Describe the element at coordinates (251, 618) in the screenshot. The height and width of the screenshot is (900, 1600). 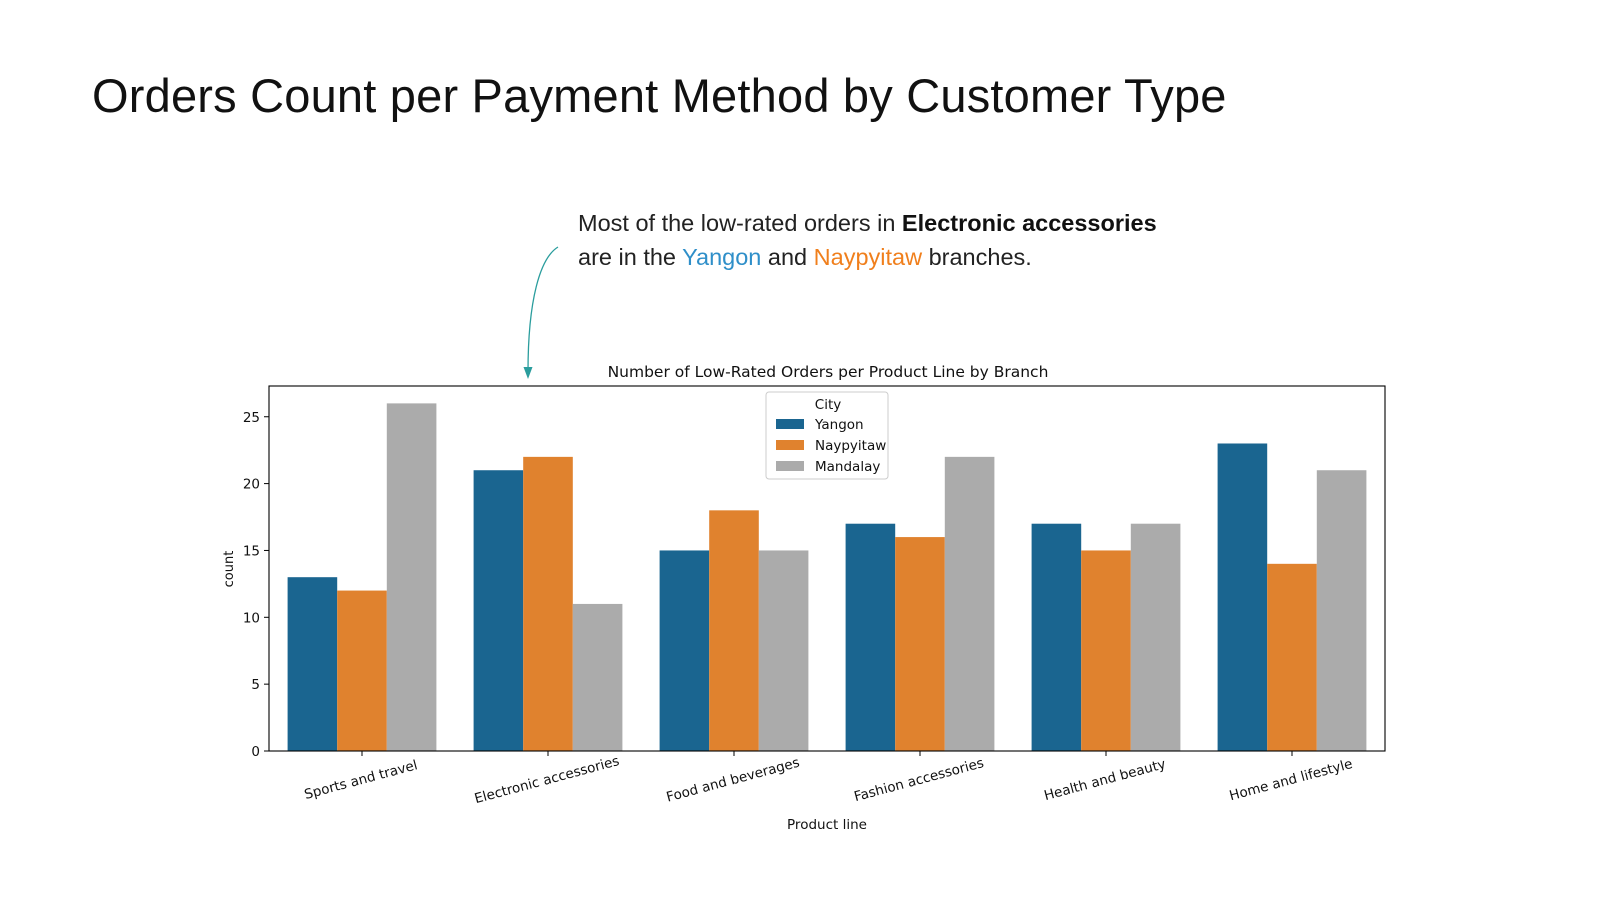
I see `y-tick-label: 10` at that location.